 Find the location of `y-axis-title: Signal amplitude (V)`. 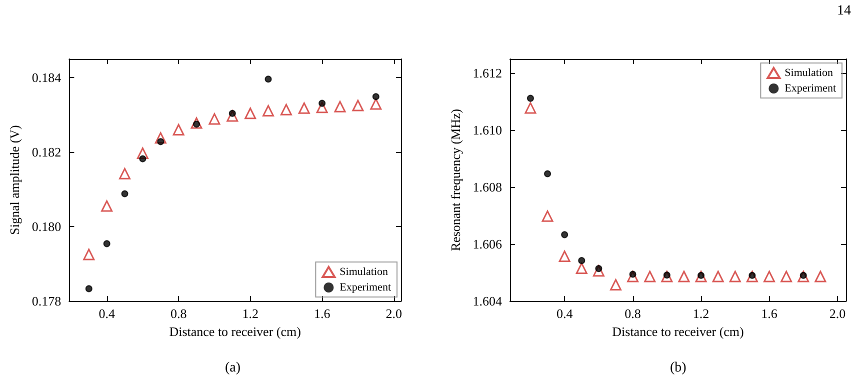

y-axis-title: Signal amplitude (V) is located at coordinates (14, 180).